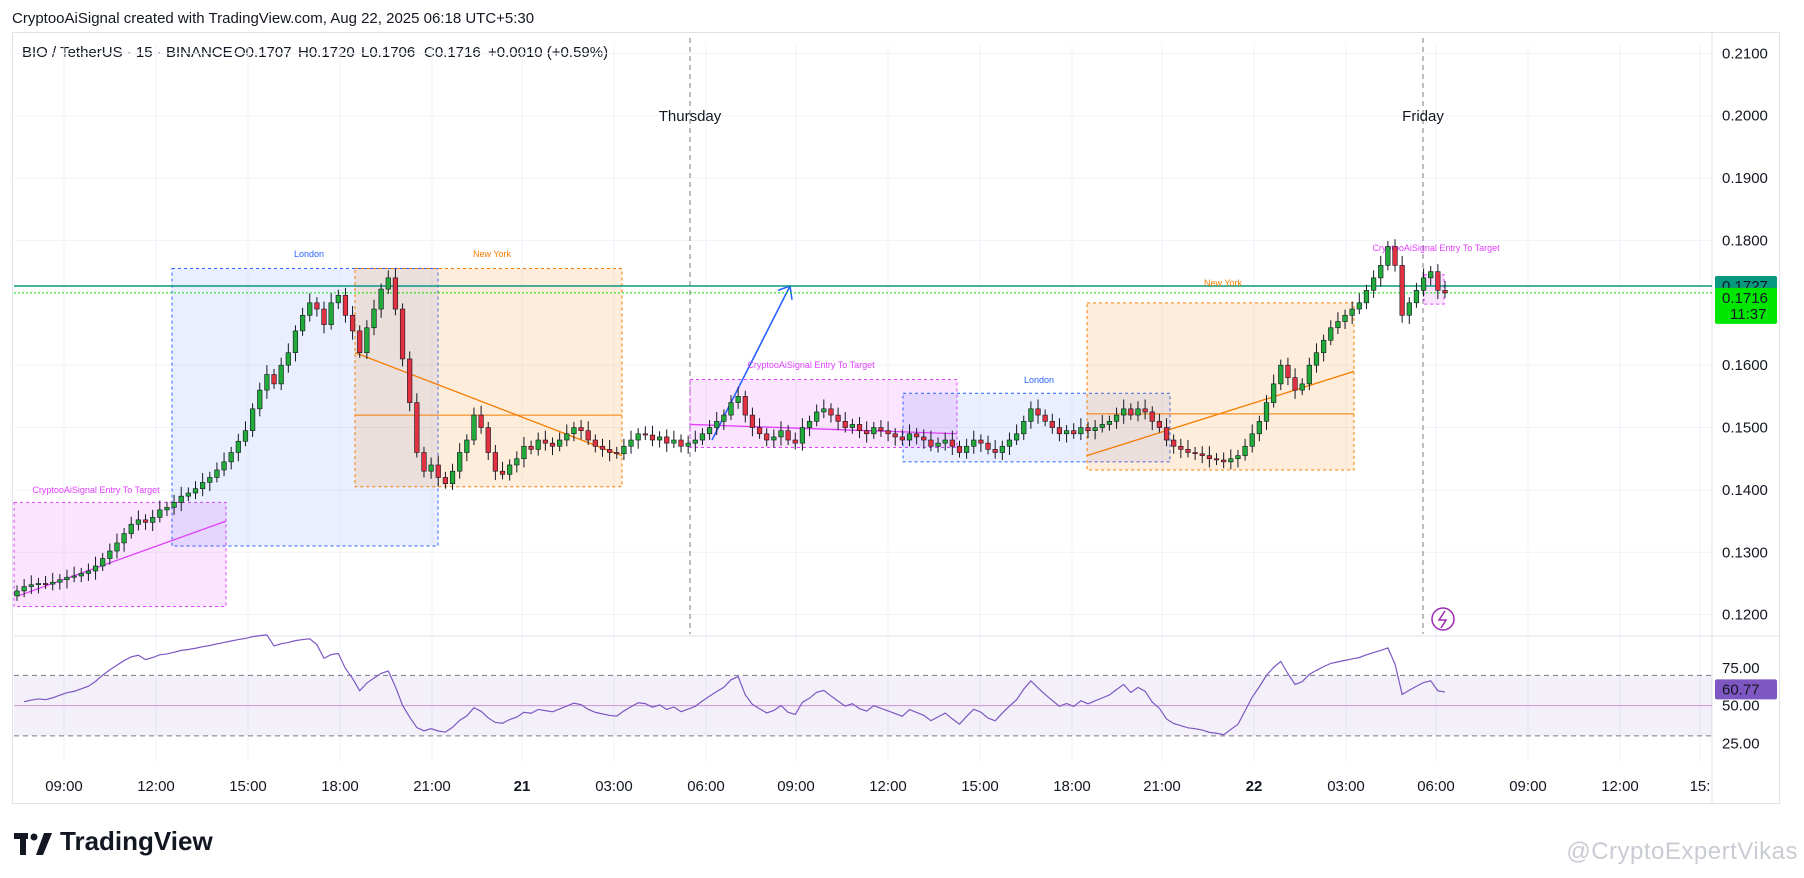  What do you see at coordinates (1741, 668) in the screenshot?
I see `rsi-tick-label: 75.00` at bounding box center [1741, 668].